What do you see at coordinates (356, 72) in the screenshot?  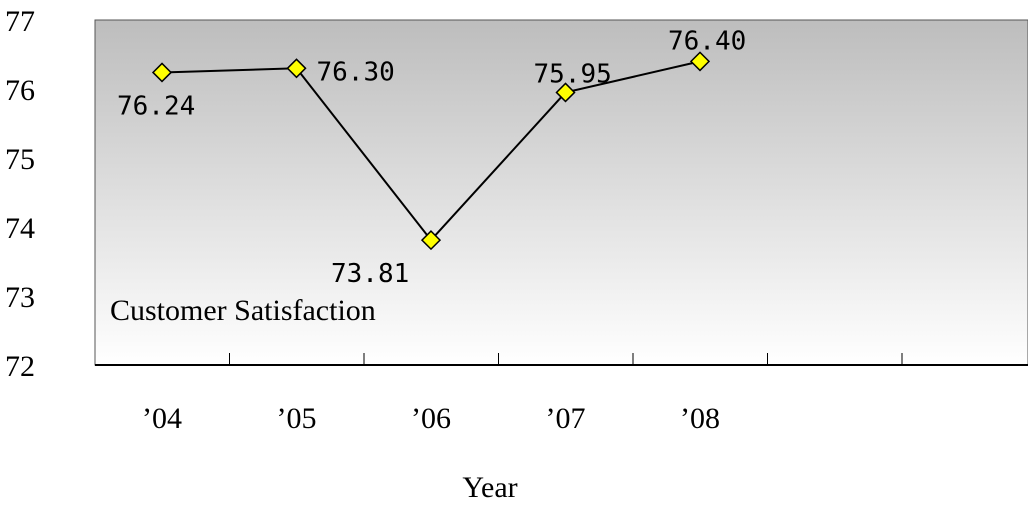 I see `data-label: 76.30` at bounding box center [356, 72].